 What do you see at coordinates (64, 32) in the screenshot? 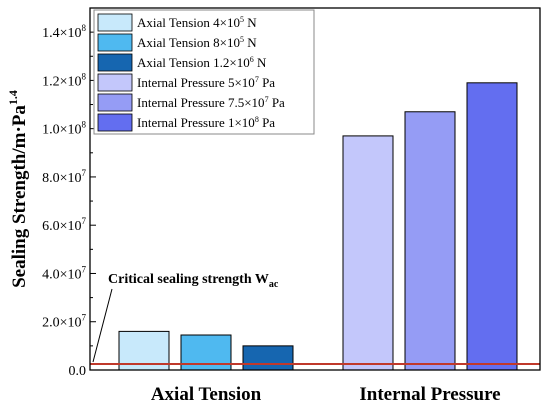
I see `y-tick-label: 1.4×10⁸` at bounding box center [64, 32].